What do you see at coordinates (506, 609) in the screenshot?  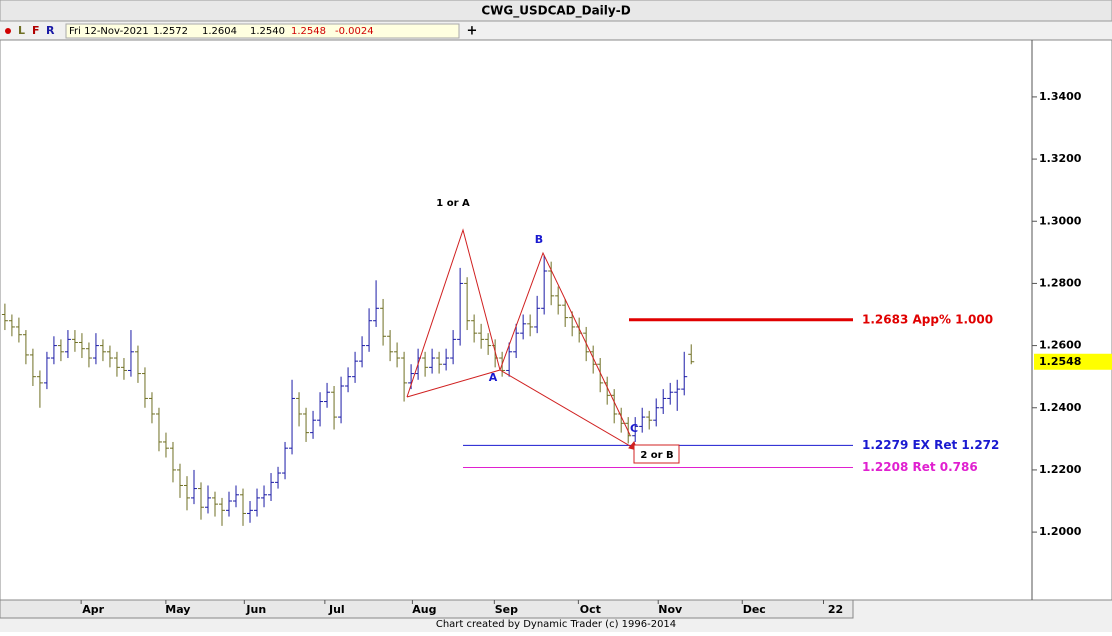 I see `x-tick-label: Sep` at bounding box center [506, 609].